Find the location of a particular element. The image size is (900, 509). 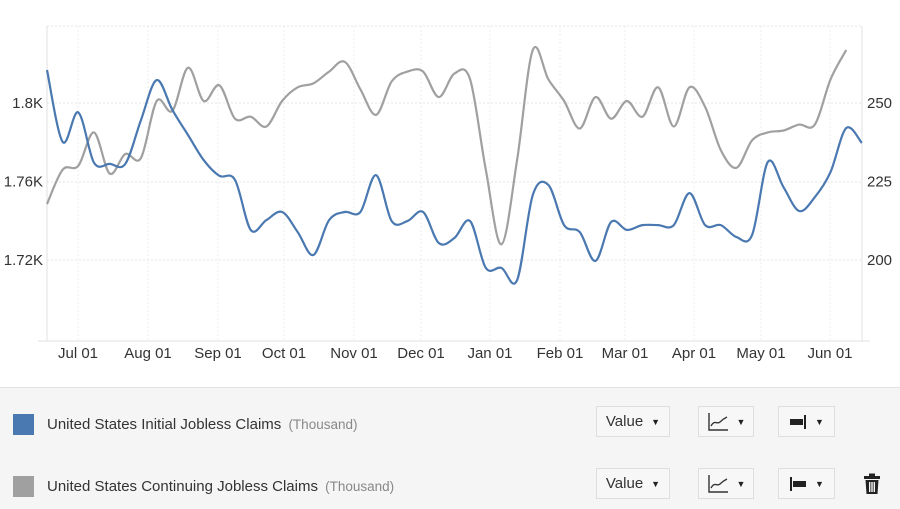

x-tick-label: Nov 01 is located at coordinates (354, 353).